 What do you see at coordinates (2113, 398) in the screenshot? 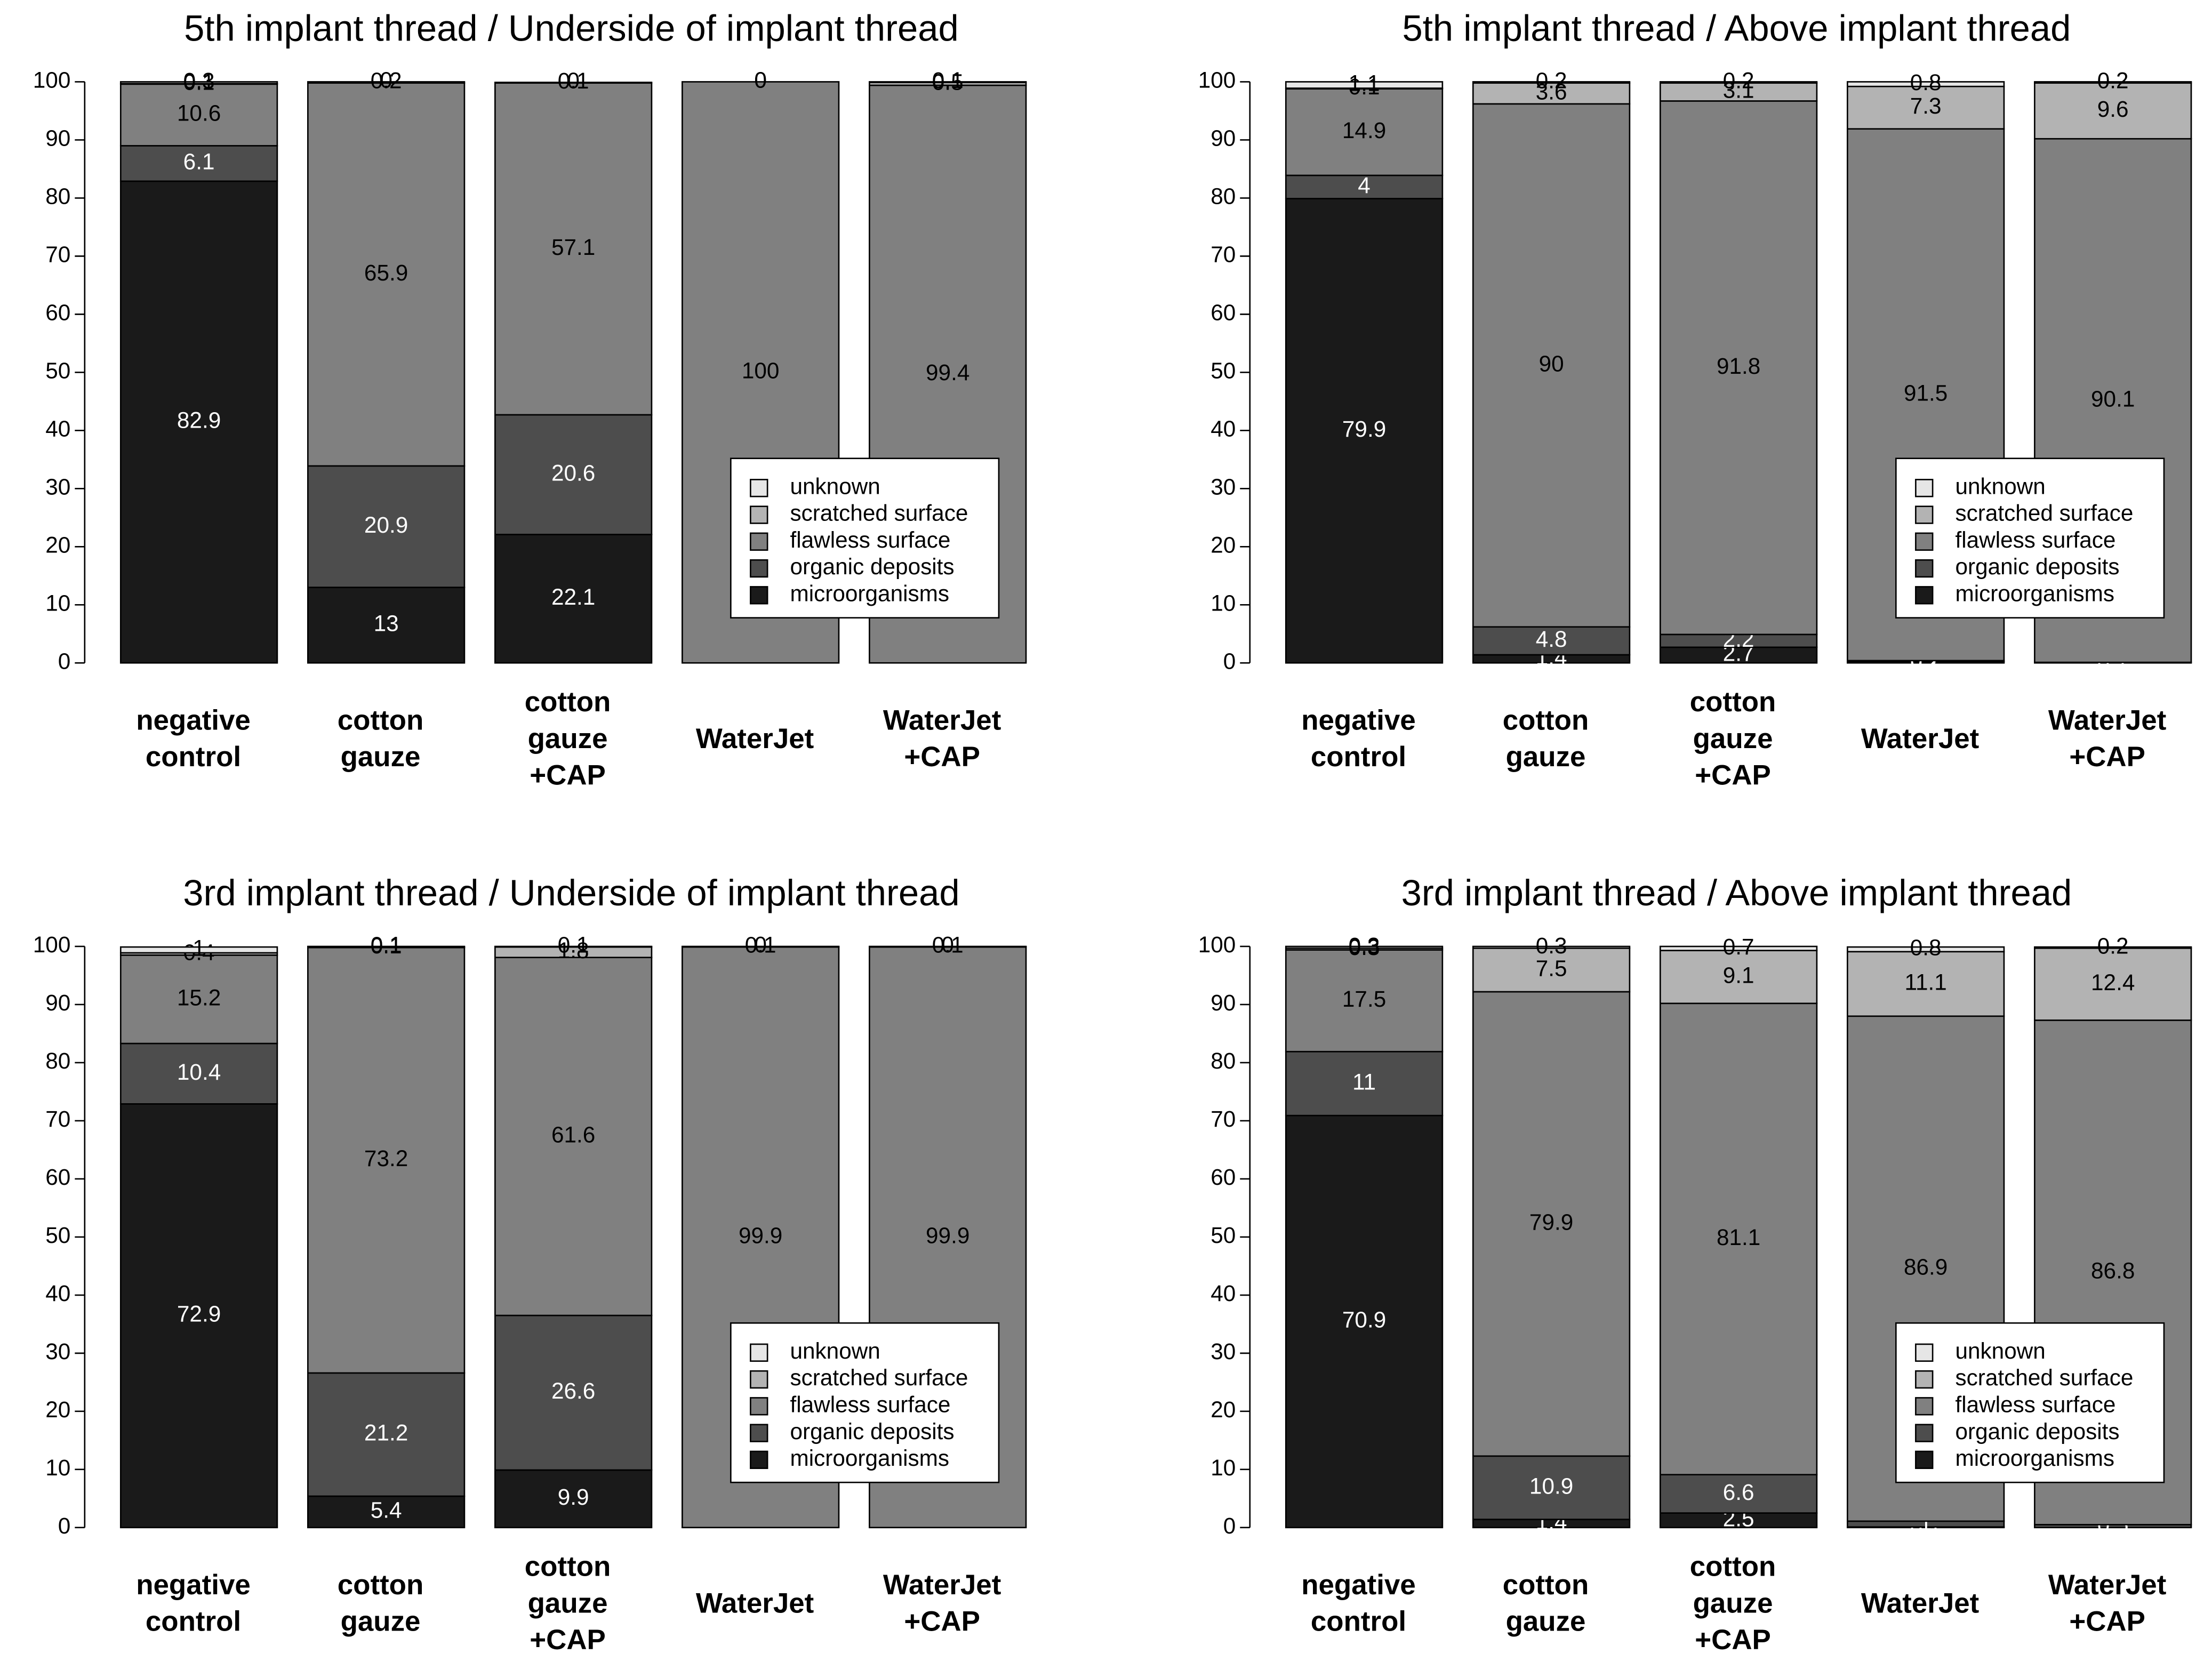
I see `value-label: 90.1` at bounding box center [2113, 398].